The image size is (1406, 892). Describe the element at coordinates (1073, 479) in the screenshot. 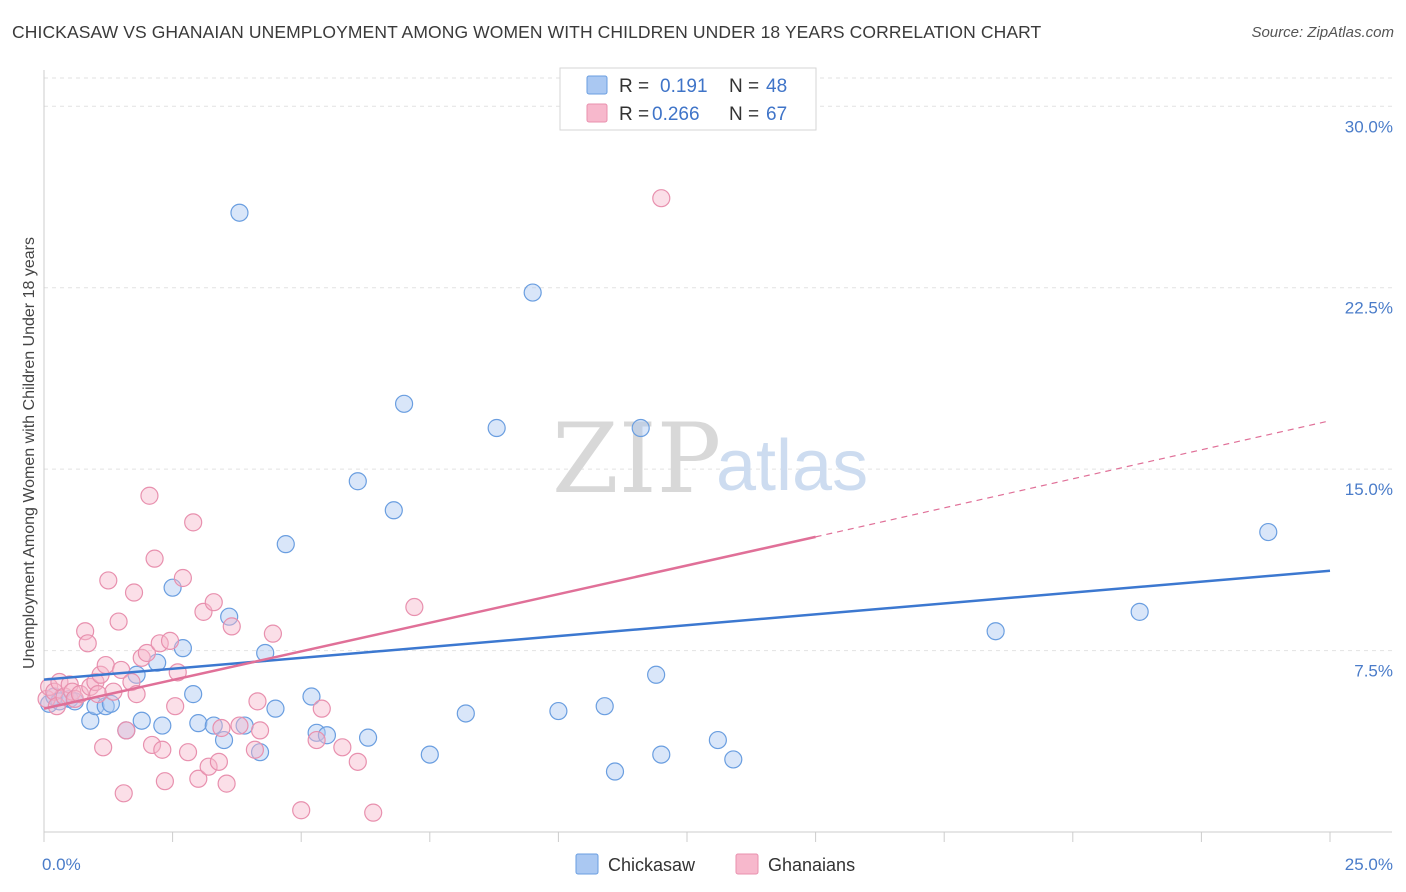

I see `ghanaian-trend-extension` at that location.